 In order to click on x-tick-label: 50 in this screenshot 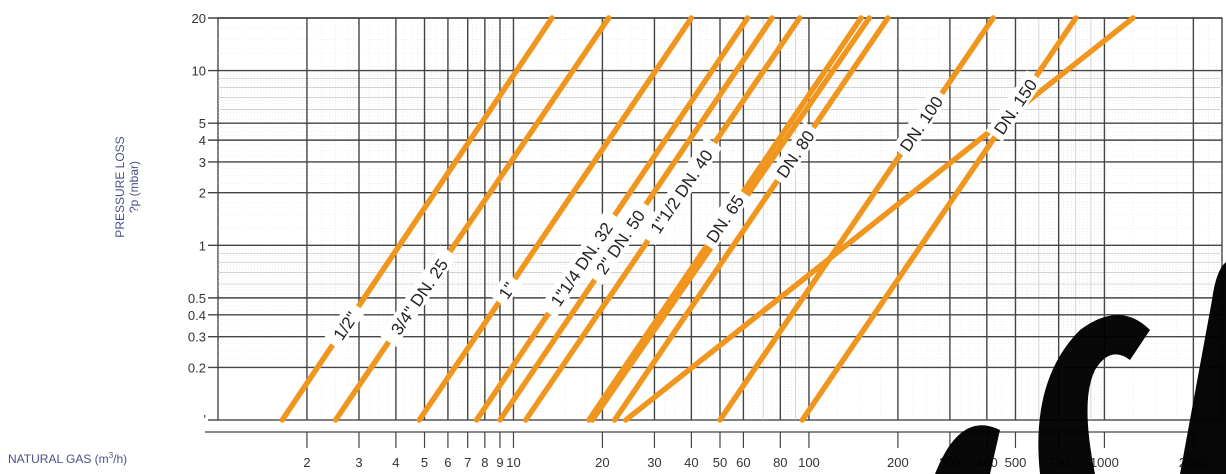, I will do `click(720, 462)`.